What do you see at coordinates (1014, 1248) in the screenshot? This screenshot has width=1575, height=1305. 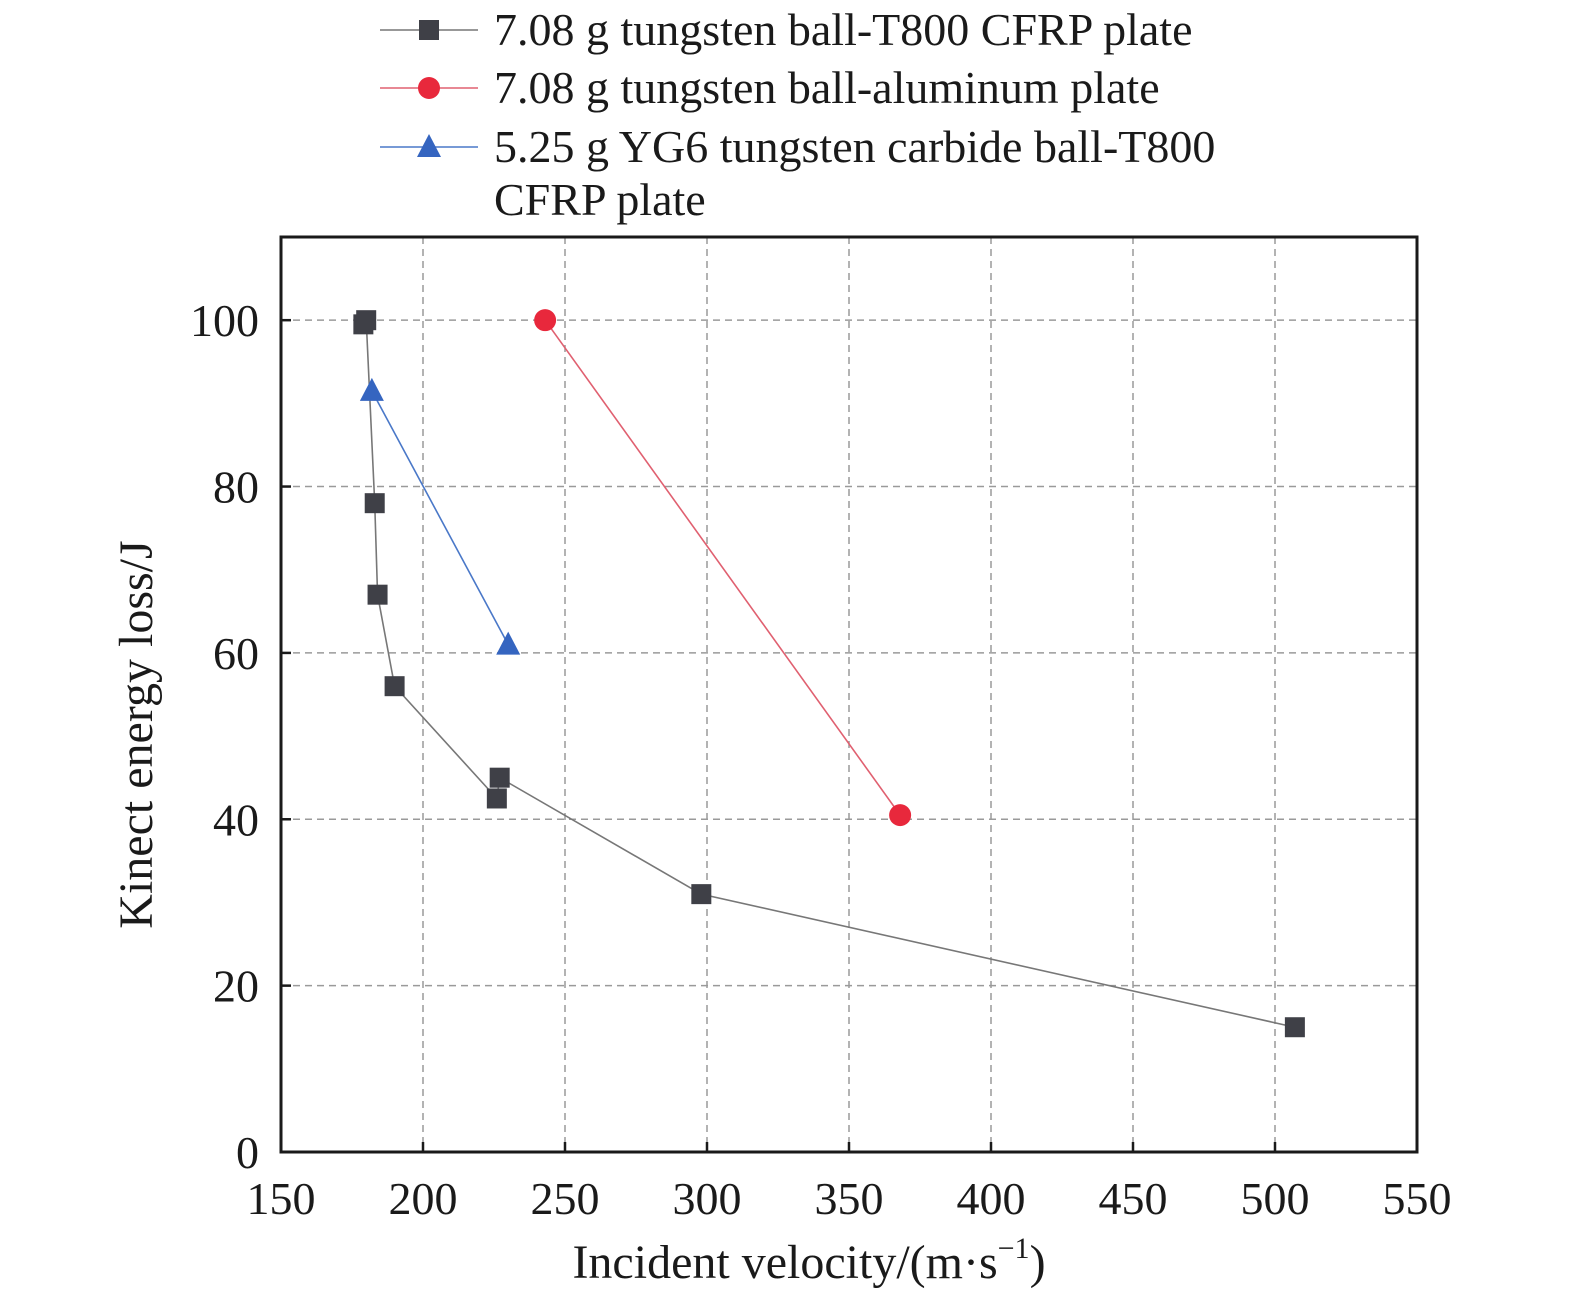 I see `x-axis-title-superscript: −1` at bounding box center [1014, 1248].